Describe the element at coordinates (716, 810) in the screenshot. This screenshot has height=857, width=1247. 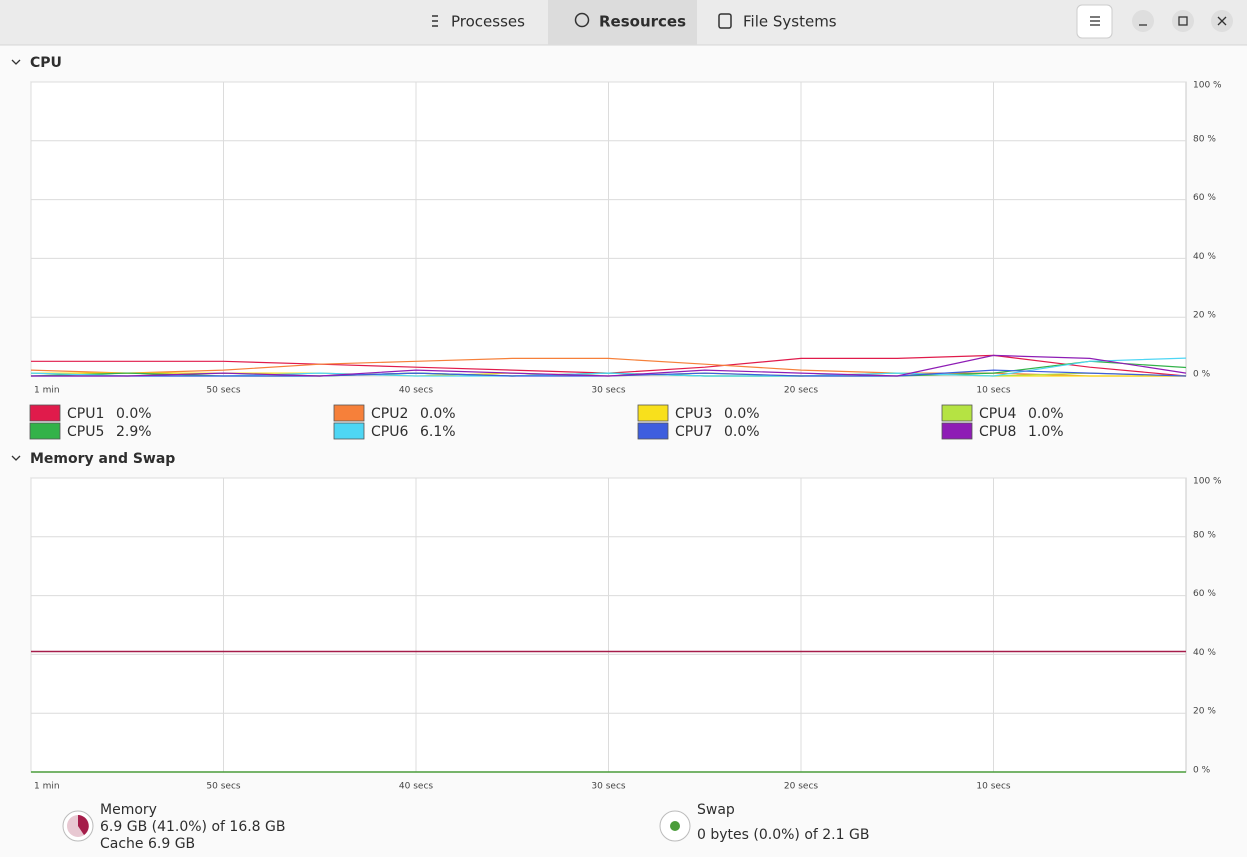
I see `legend-name: Swap` at that location.